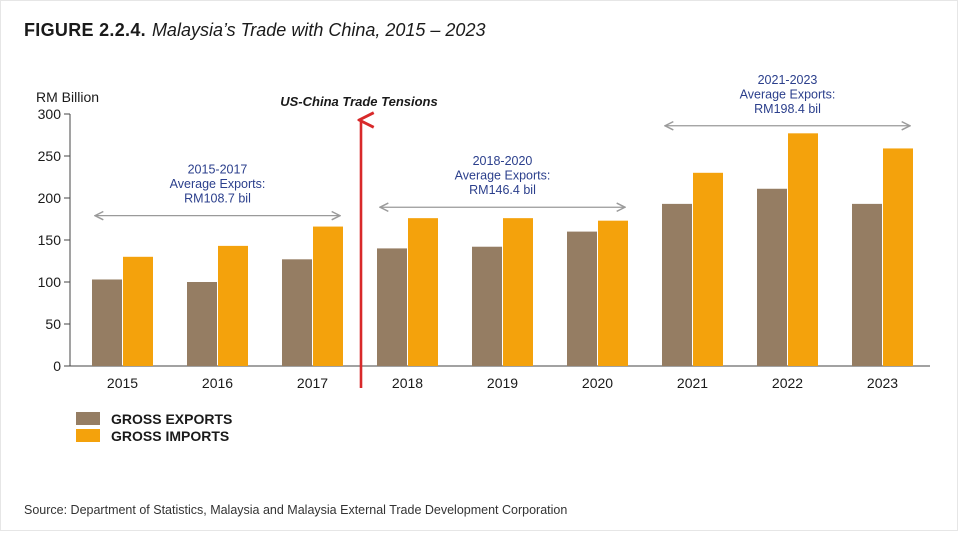 The width and height of the screenshot is (960, 533). What do you see at coordinates (122, 383) in the screenshot?
I see `x-tick-label: 2015` at bounding box center [122, 383].